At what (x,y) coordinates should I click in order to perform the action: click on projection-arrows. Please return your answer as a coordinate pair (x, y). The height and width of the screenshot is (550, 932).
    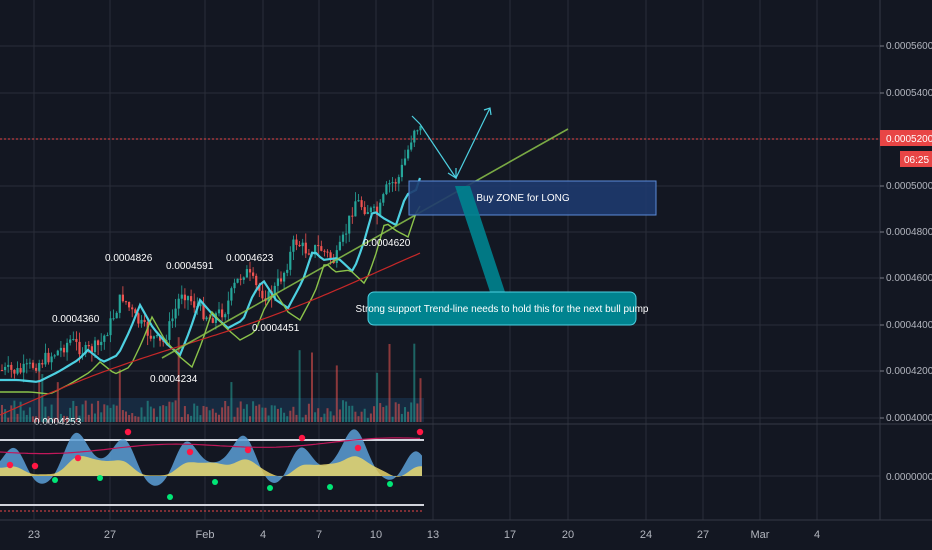
    Looking at the image, I should click on (451, 143).